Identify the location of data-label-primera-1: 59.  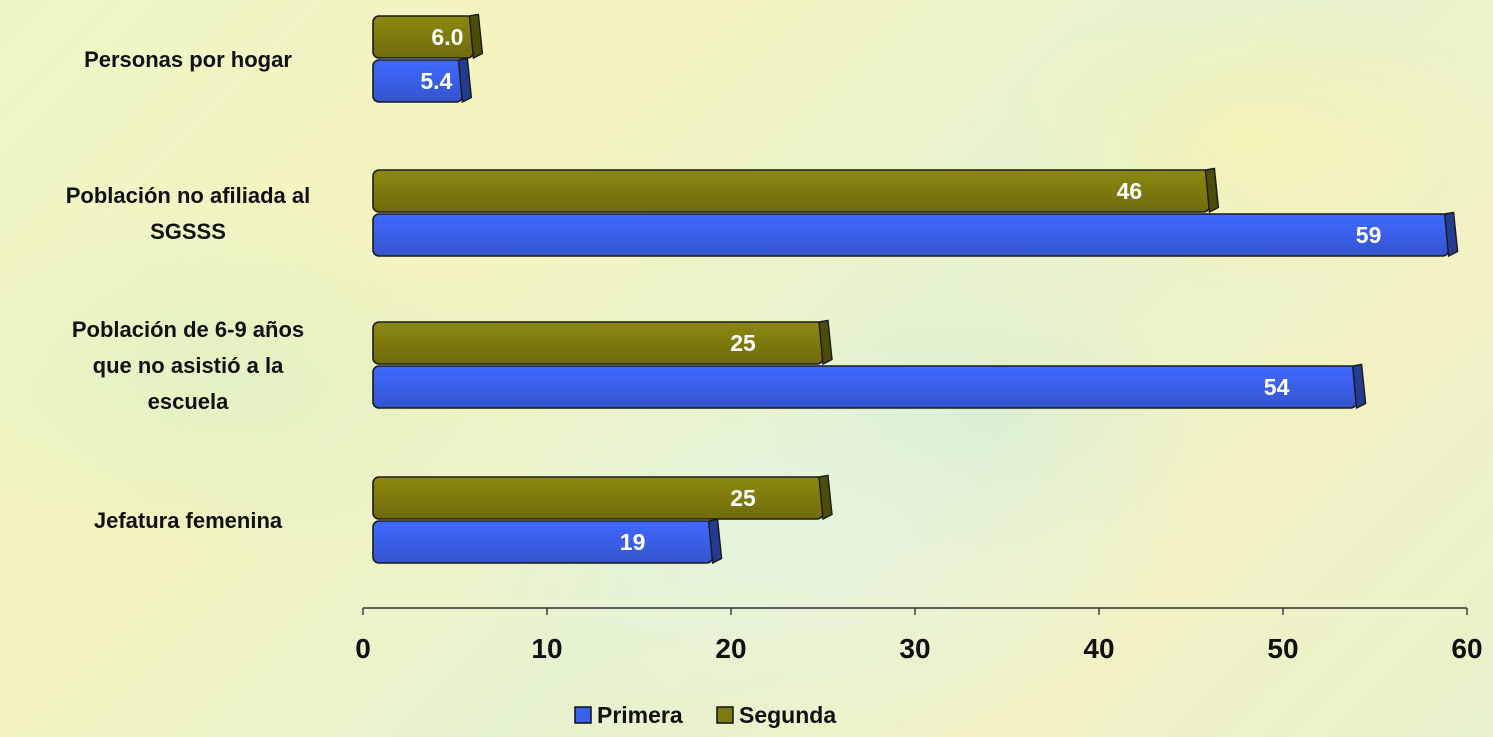
(1369, 235).